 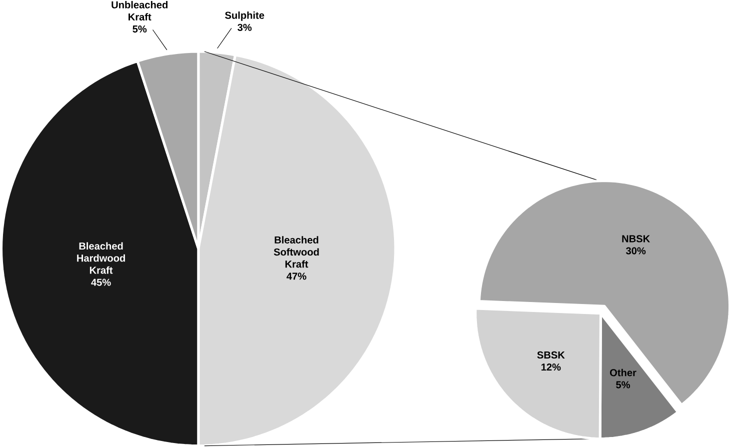 I want to click on slice-label: Unbleached Kraft, so click(x=140, y=10).